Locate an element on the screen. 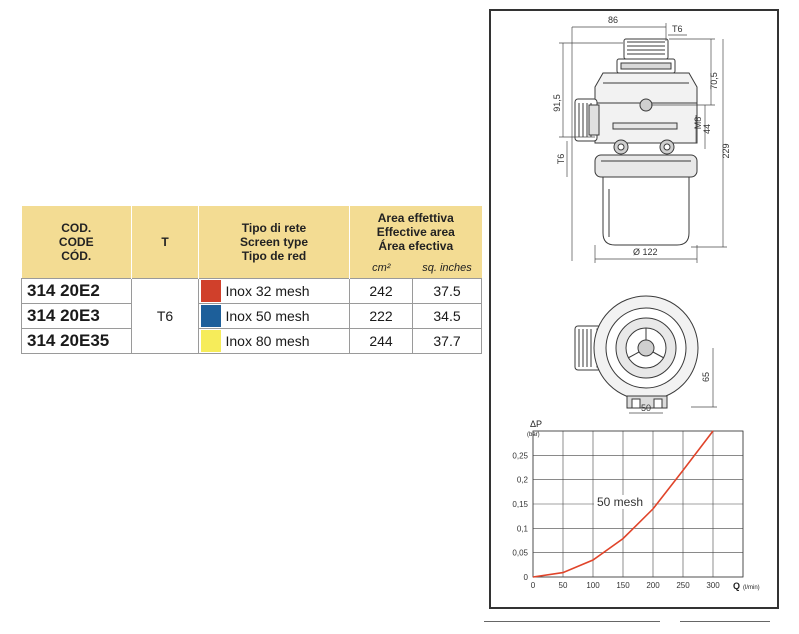 The width and height of the screenshot is (799, 634). mesh-type: Inox 32 mesh is located at coordinates (285, 291).